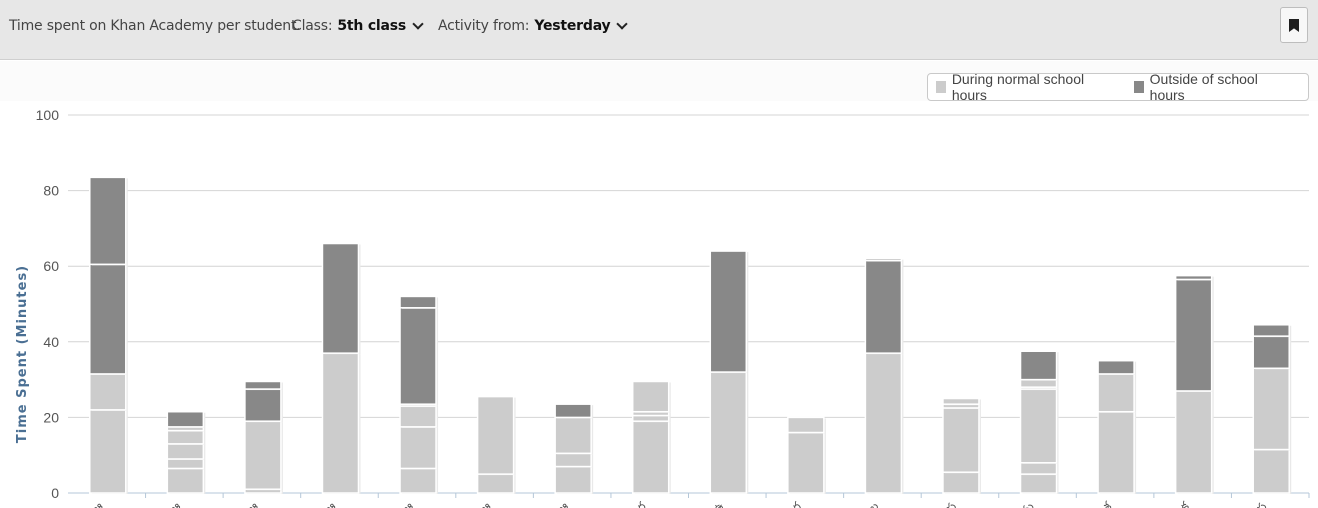 The height and width of the screenshot is (508, 1318). Describe the element at coordinates (1018, 87) in the screenshot. I see `legend-label-during: During normal school hours` at that location.